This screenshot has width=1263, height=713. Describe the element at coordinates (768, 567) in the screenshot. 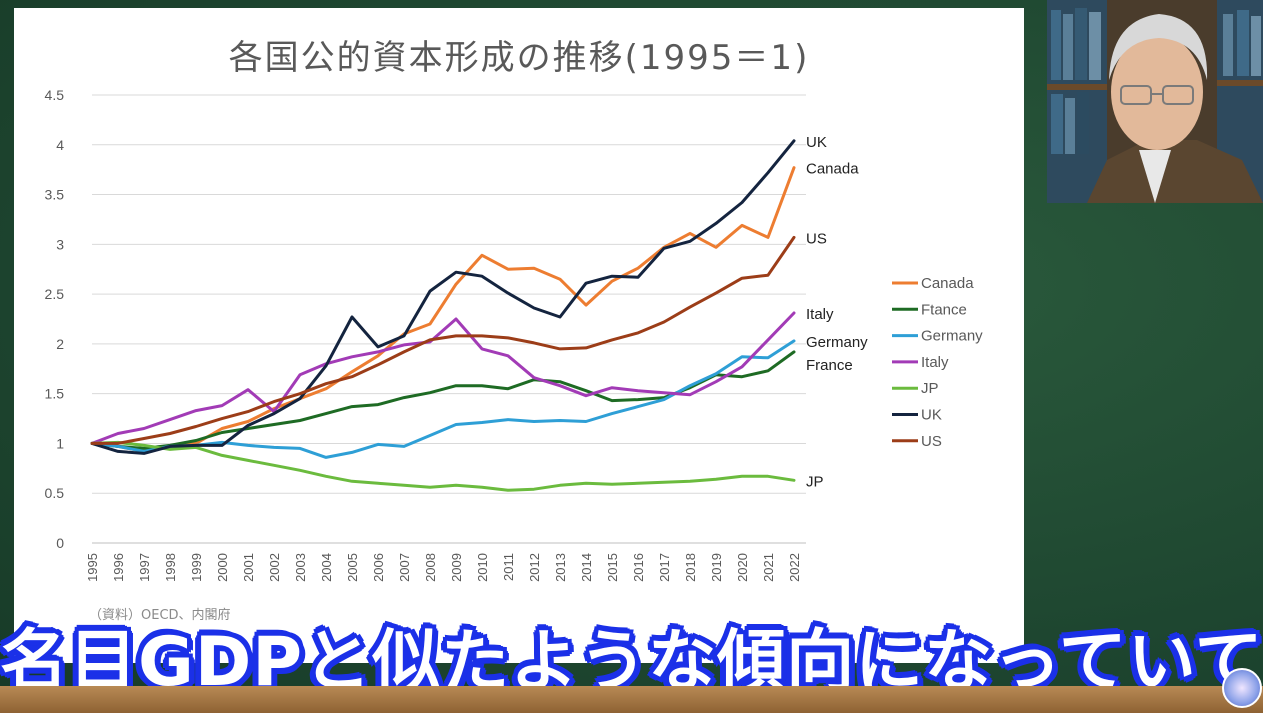

I see `x-tick-label: 2021` at that location.